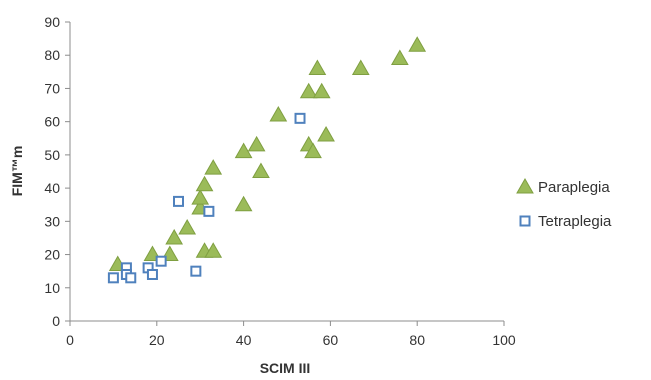 Image resolution: width=651 pixels, height=380 pixels. Describe the element at coordinates (52, 22) in the screenshot. I see `y-tick-label: 90` at that location.